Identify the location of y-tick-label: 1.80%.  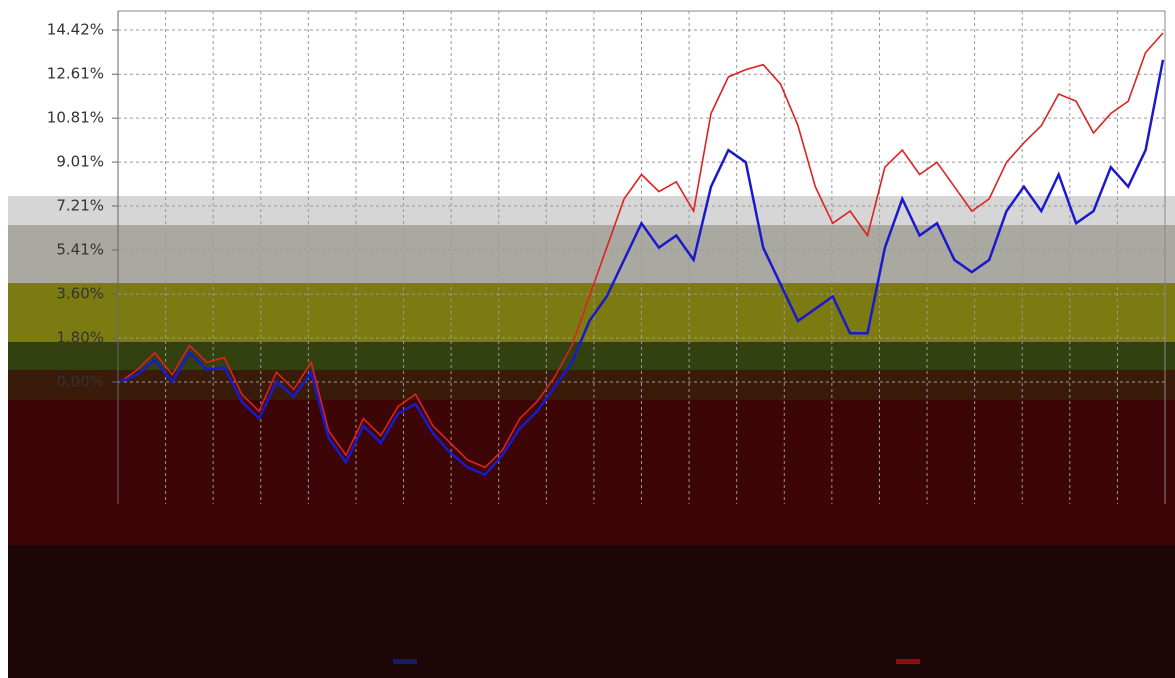
(80, 338).